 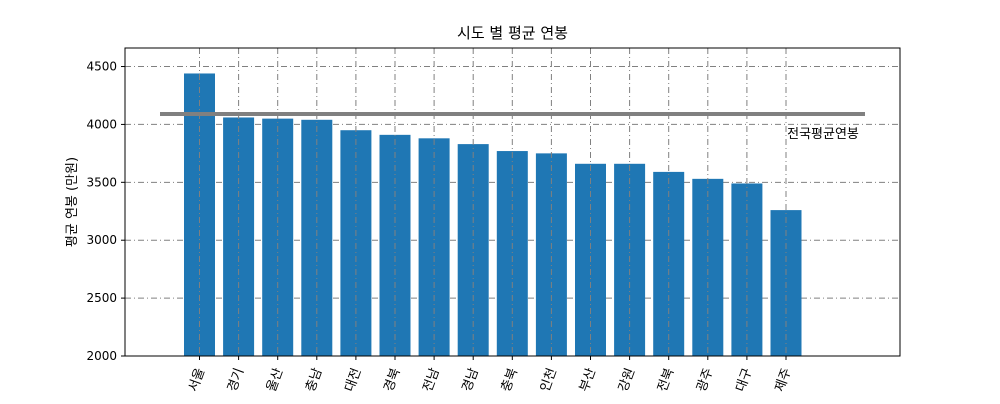 I want to click on x-tick-label: 충남, so click(x=314, y=380).